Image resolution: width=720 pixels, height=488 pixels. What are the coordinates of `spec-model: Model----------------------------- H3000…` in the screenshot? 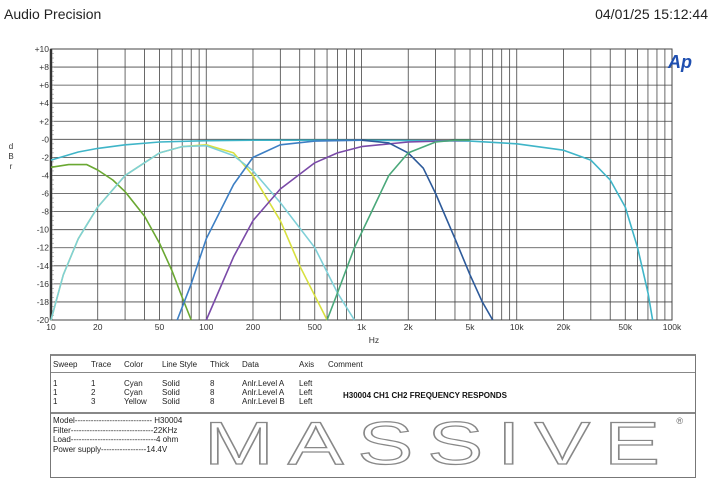 It's located at (118, 420).